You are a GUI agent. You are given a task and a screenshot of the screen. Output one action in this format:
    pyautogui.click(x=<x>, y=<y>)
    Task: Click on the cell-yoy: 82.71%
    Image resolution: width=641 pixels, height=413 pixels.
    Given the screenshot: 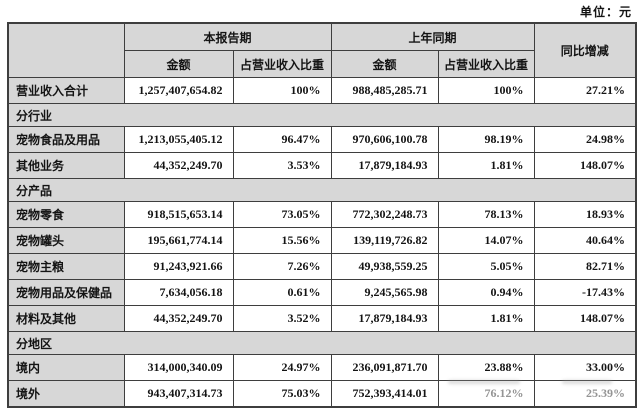 What is the action you would take?
    pyautogui.click(x=585, y=266)
    